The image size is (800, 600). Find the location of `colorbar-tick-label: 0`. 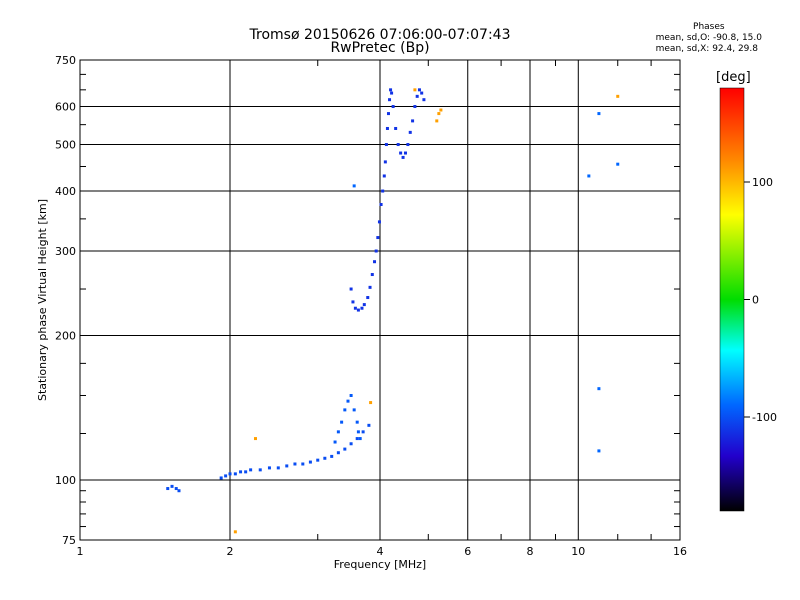

colorbar-tick-label: 0 is located at coordinates (755, 300).